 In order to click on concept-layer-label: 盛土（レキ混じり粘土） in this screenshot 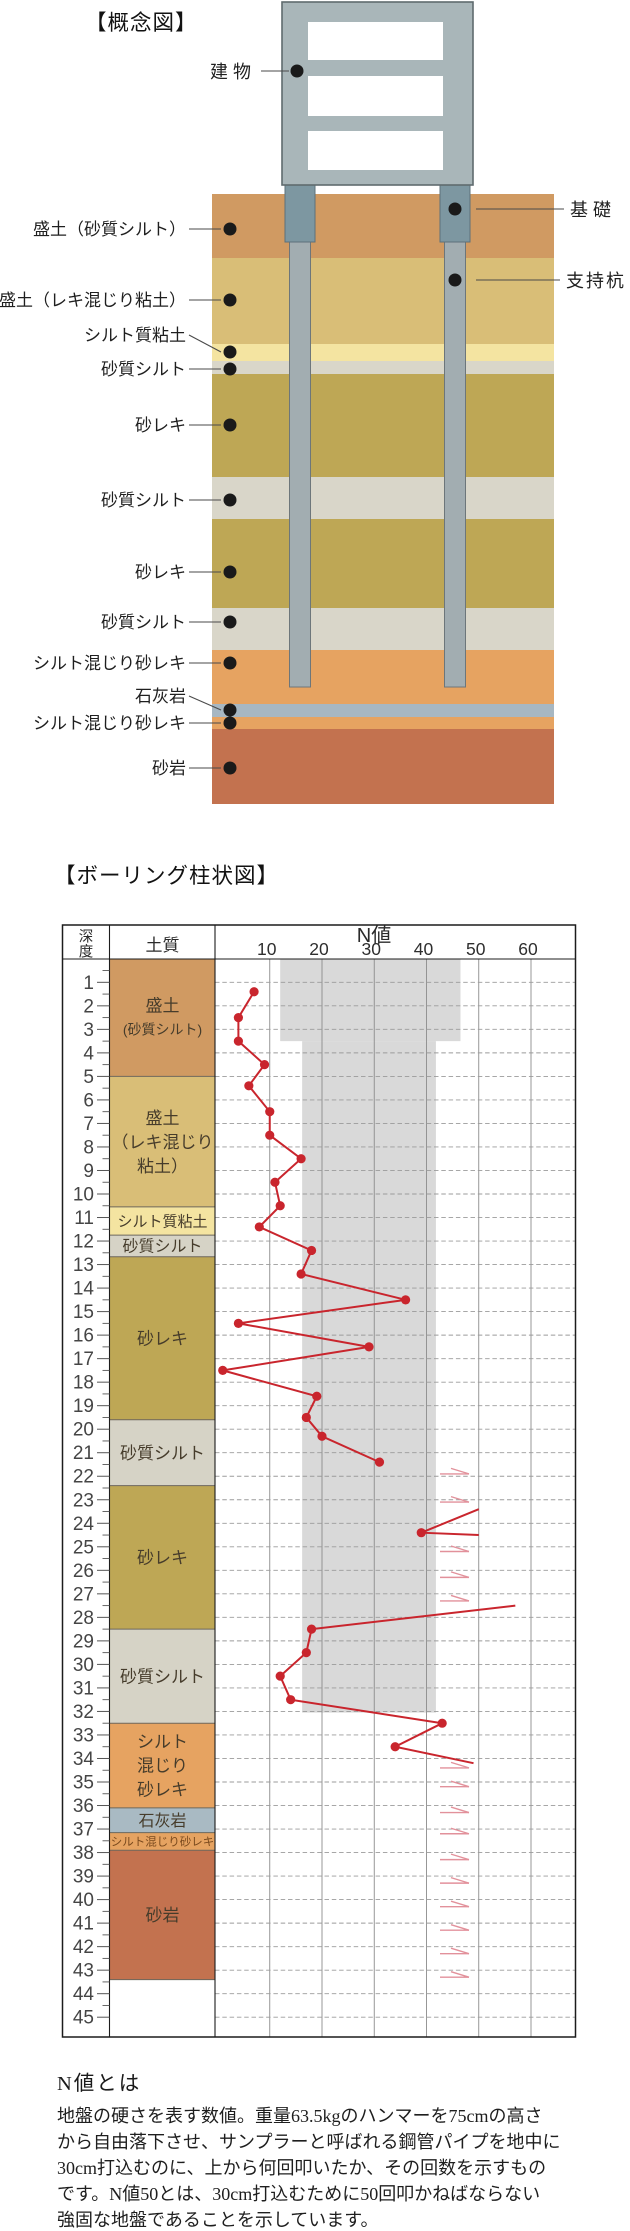, I will do `click(93, 300)`.